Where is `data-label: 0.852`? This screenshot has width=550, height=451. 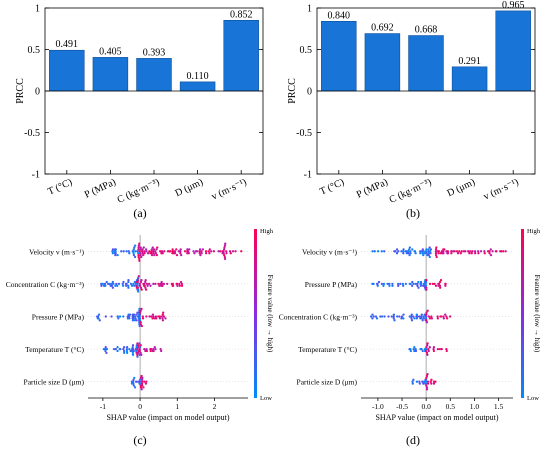 data-label: 0.852 is located at coordinates (241, 14).